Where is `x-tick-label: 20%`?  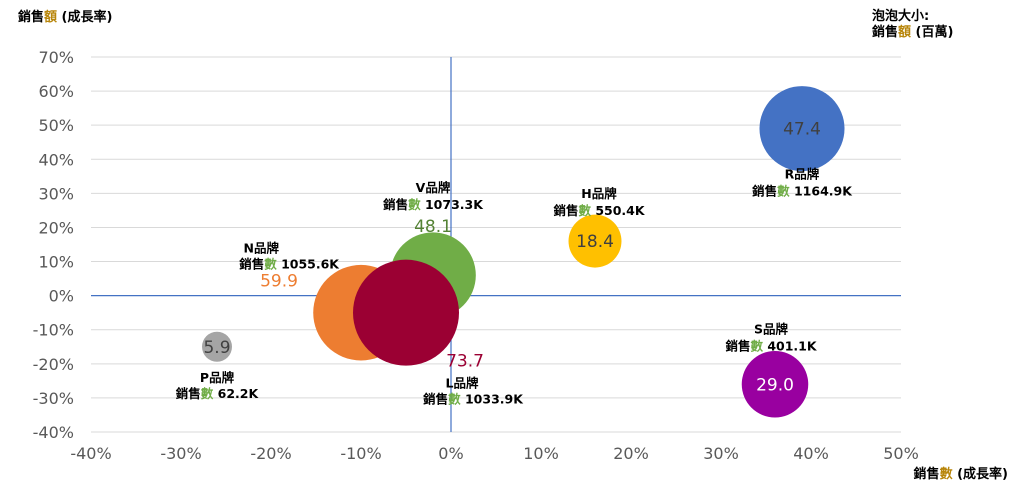
x-tick-label: 20% is located at coordinates (631, 453).